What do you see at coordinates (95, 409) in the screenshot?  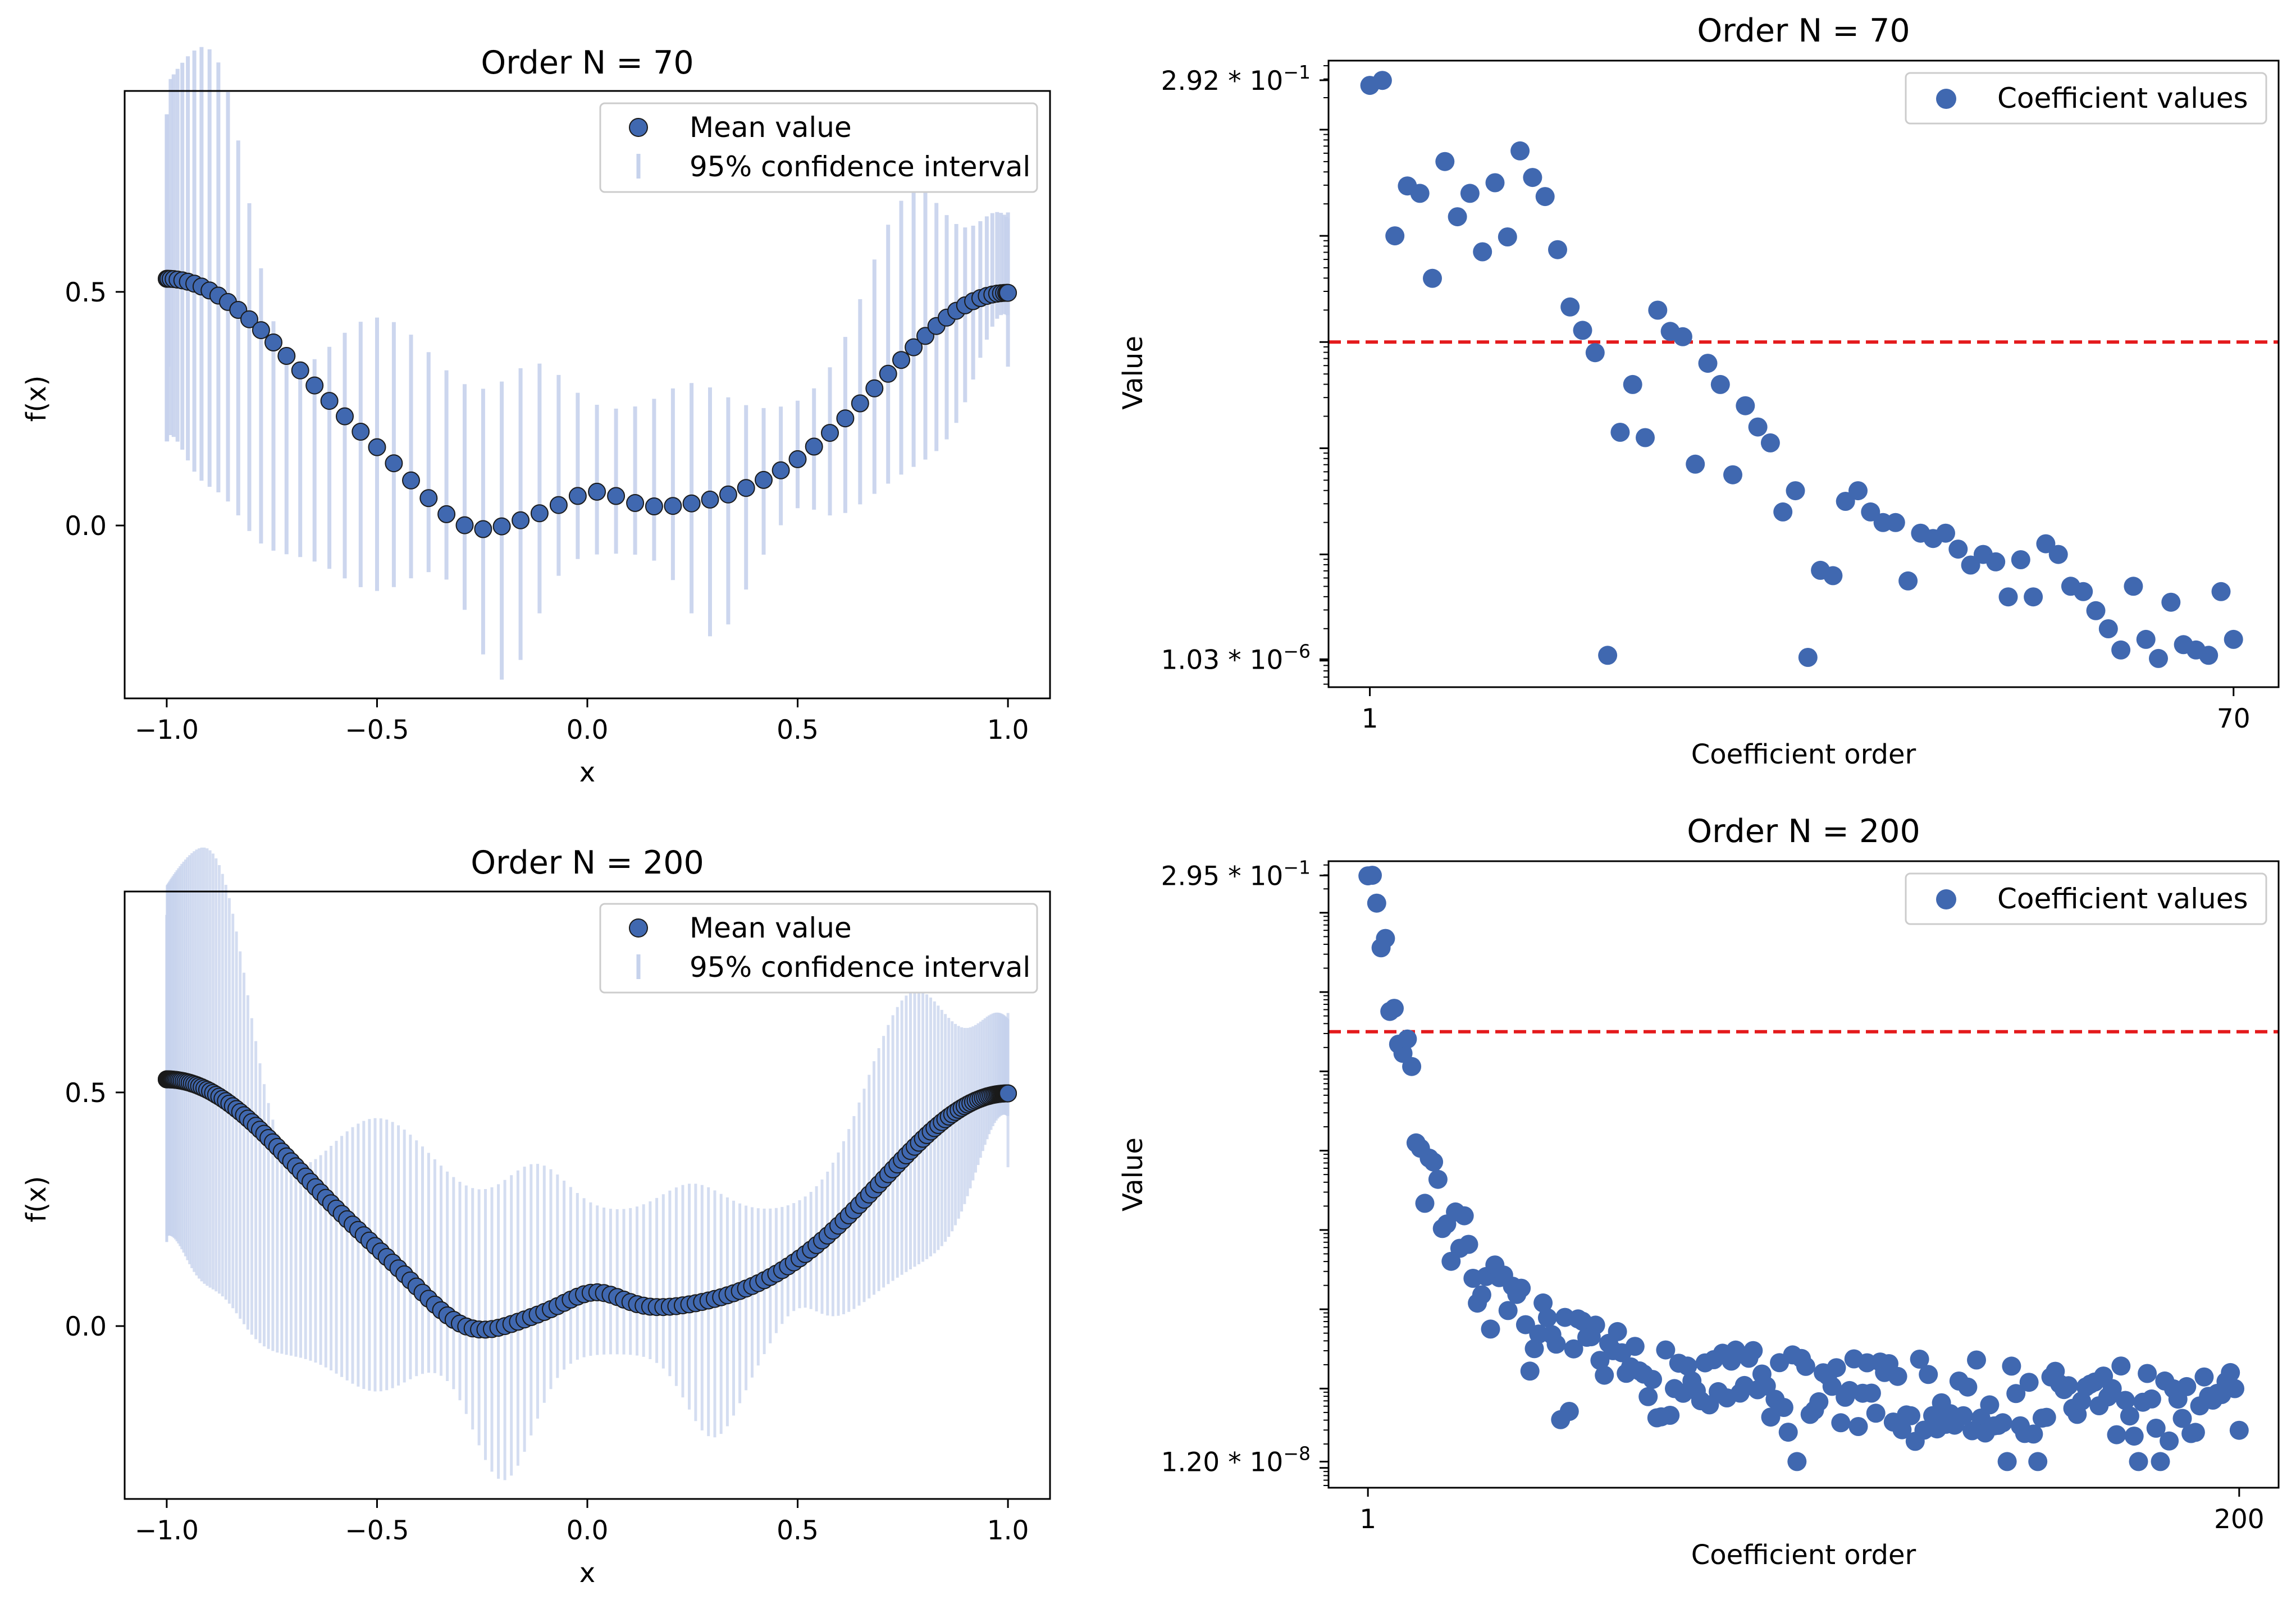 I see `y-axis-ticks: 0.0 0.5` at bounding box center [95, 409].